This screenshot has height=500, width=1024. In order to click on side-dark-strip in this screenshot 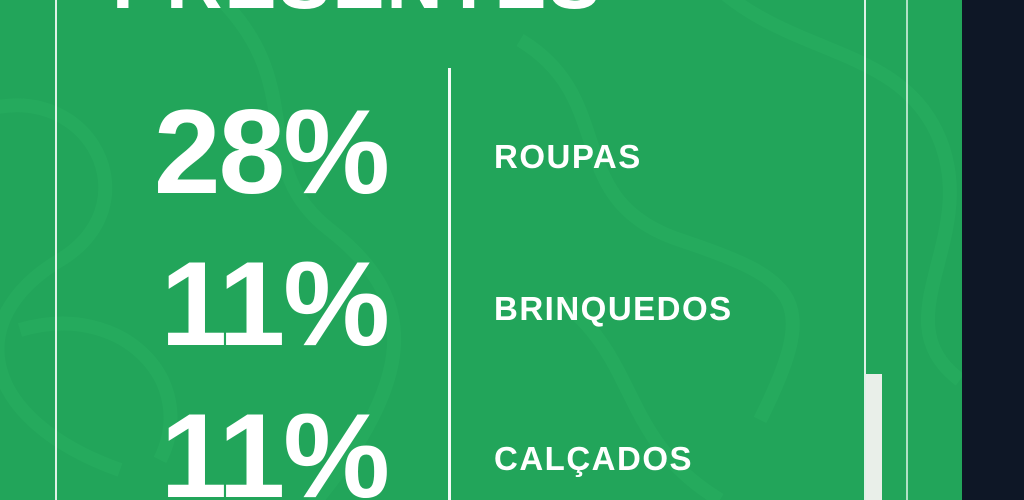, I will do `click(993, 250)`.